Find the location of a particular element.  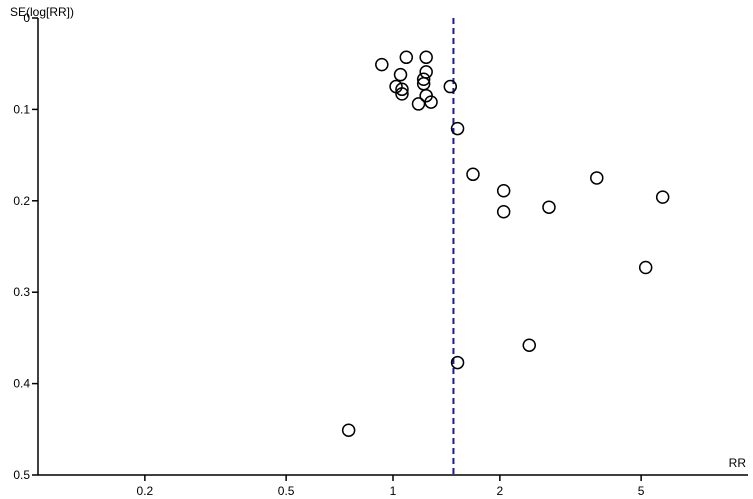

x-tick-label: 2 is located at coordinates (500, 491).